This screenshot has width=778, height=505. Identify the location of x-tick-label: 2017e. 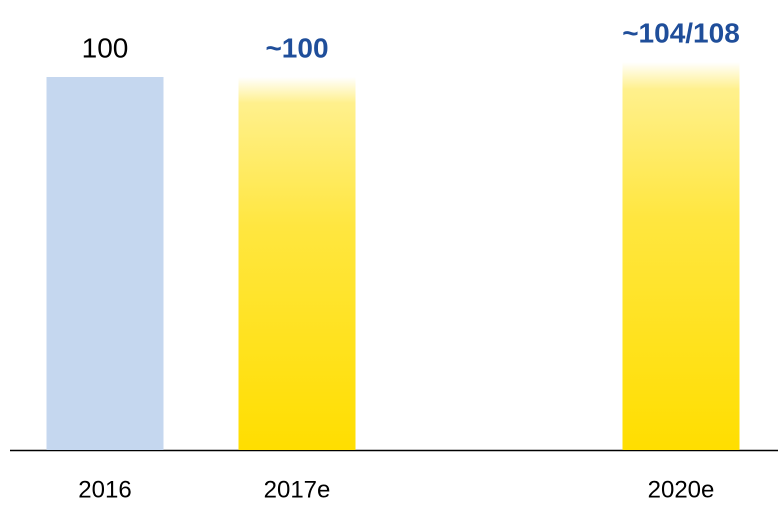
(297, 489).